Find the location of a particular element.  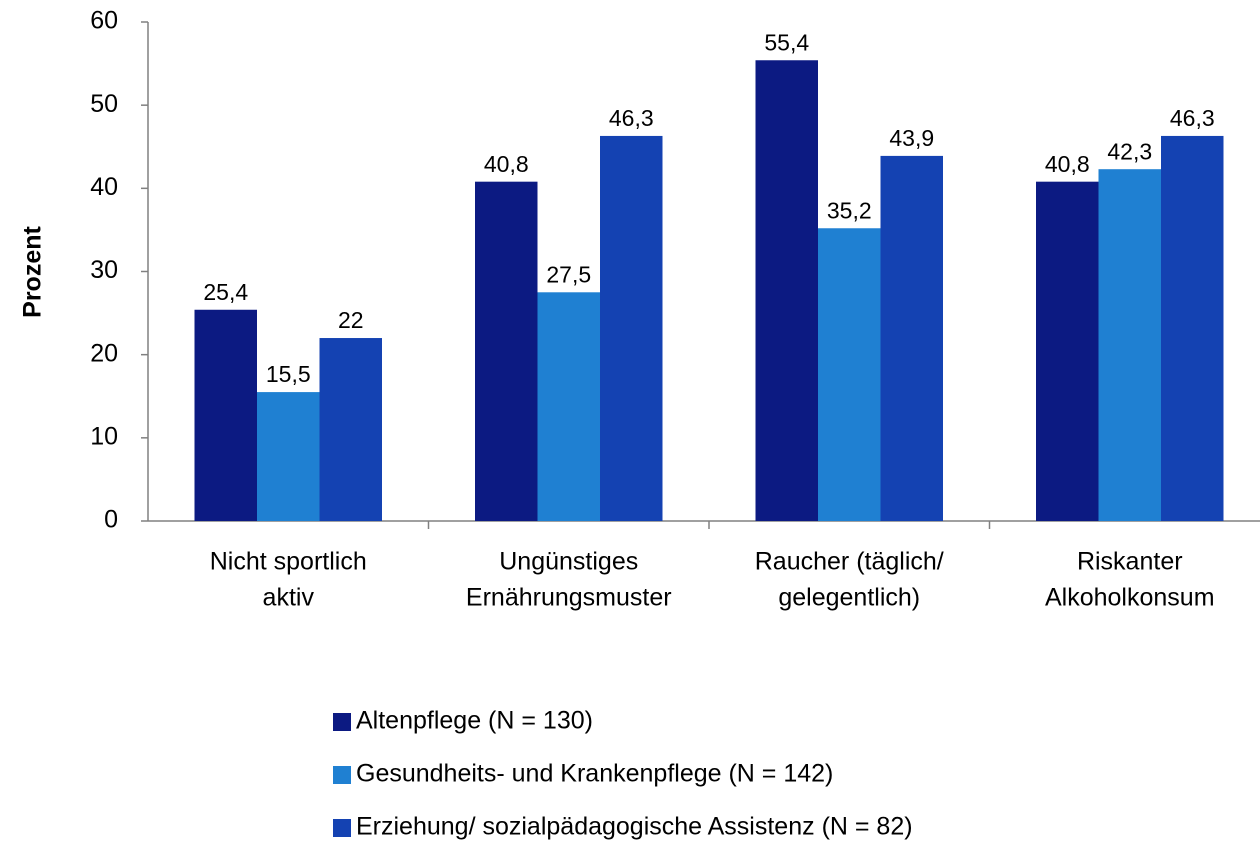

x-tick-label: Nicht sportlich is located at coordinates (288, 562).